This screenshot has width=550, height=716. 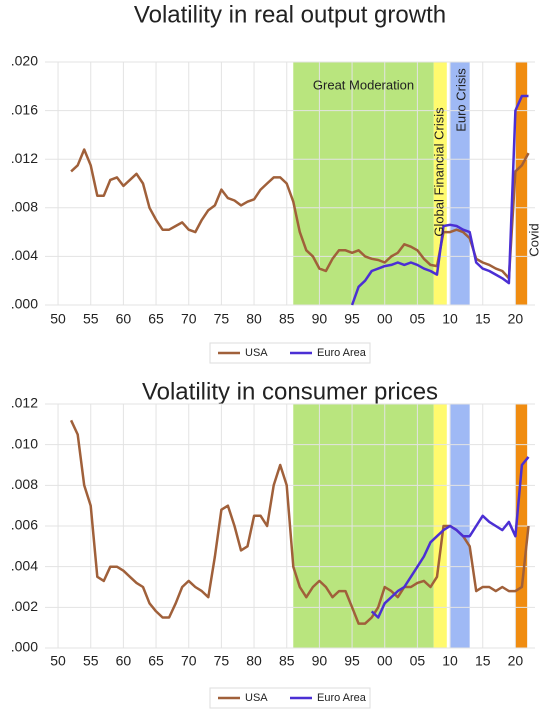 What do you see at coordinates (460, 100) in the screenshot?
I see `period-label: Euro Crisis` at bounding box center [460, 100].